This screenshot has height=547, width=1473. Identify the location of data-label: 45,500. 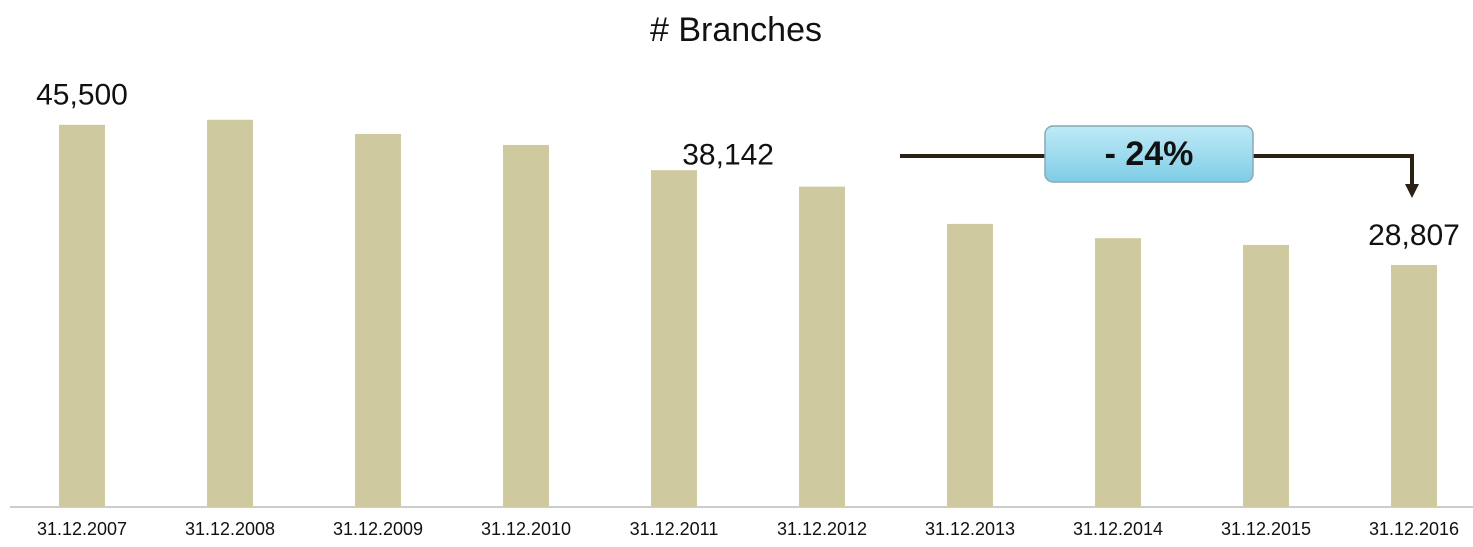
(82, 95).